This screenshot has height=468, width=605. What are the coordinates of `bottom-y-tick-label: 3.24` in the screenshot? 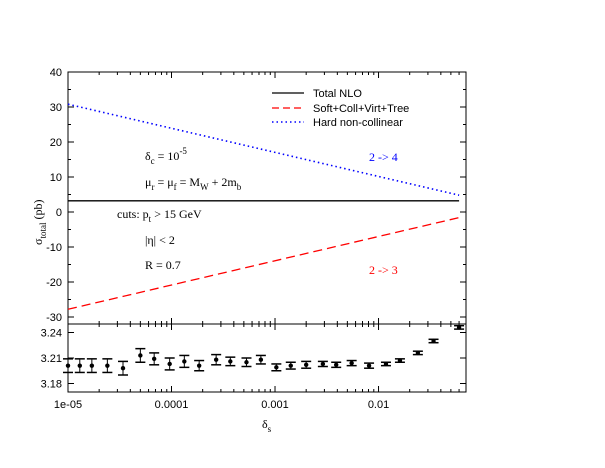 It's located at (51, 334).